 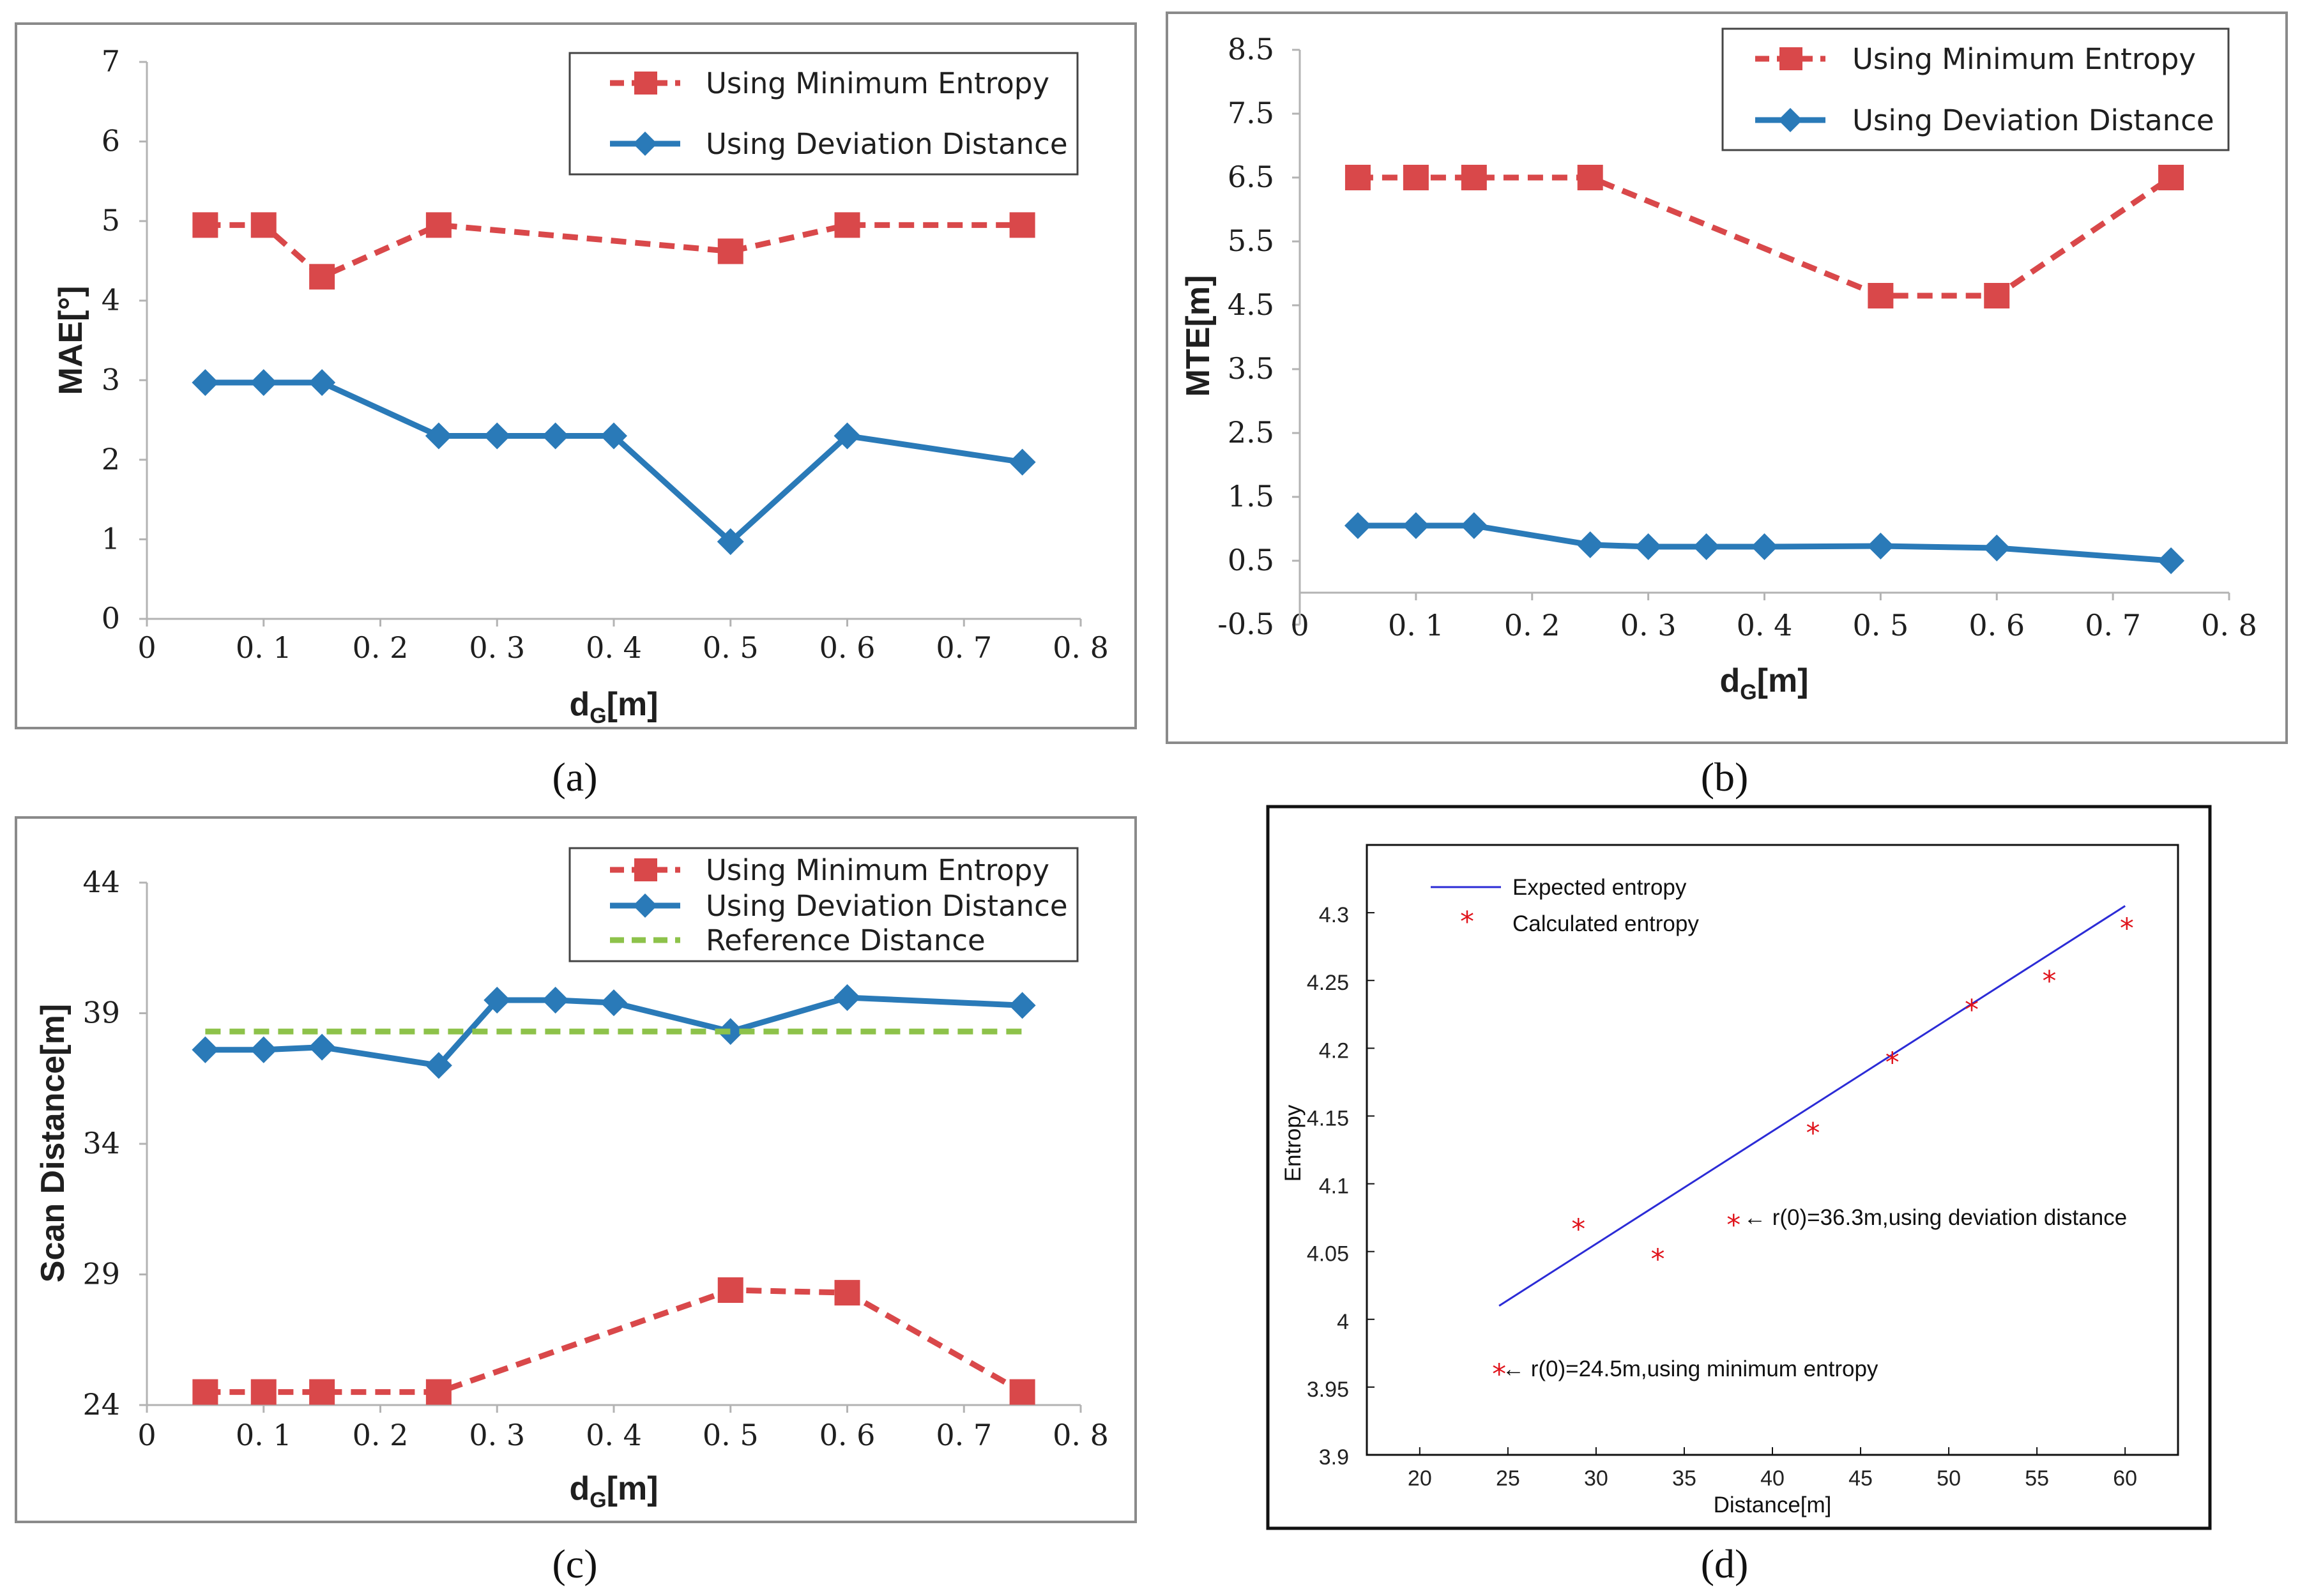 What do you see at coordinates (1293, 1143) in the screenshot?
I see `chart-d-ylabel: Entropy` at bounding box center [1293, 1143].